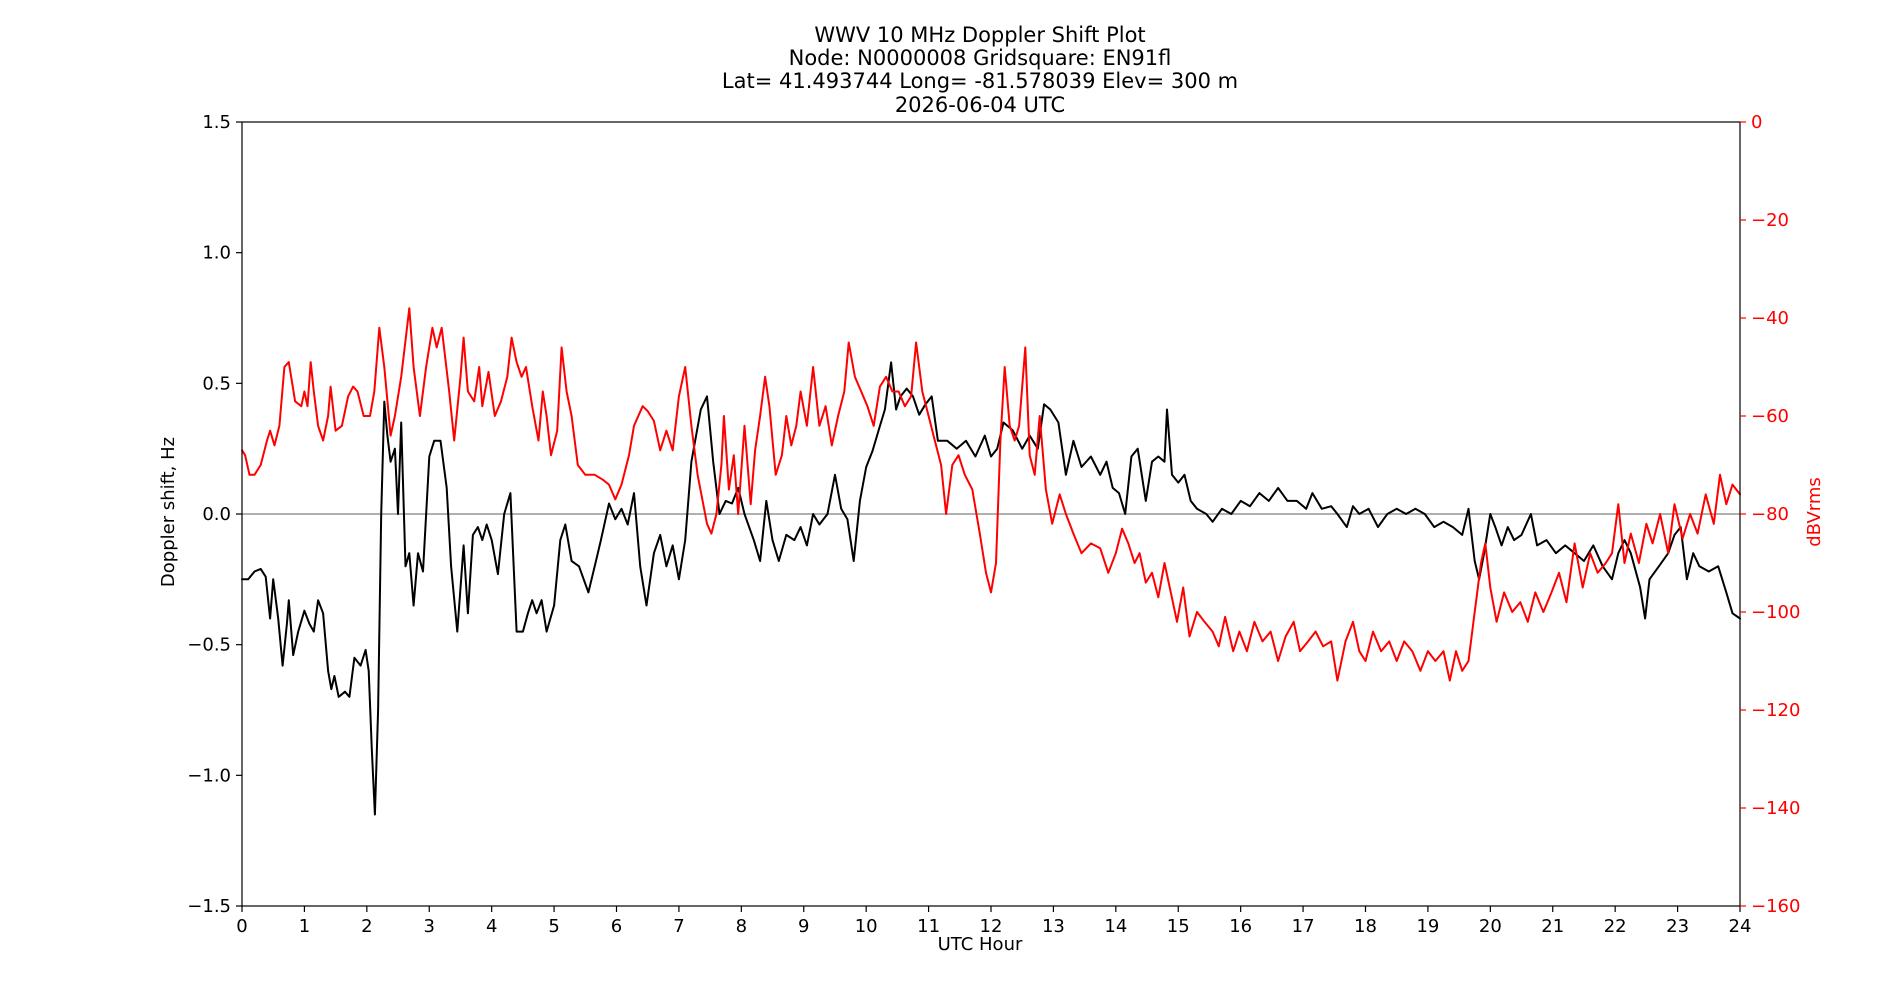 This screenshot has height=1004, width=1900. I want to click on title-line-2: Node: N0000008 Gridsquare: EN91fl, so click(980, 58).